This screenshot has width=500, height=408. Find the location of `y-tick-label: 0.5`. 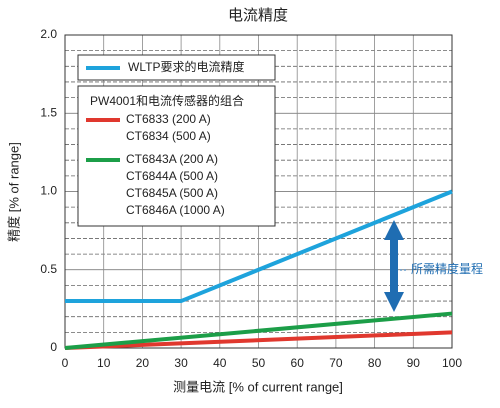

y-tick-label: 0.5 is located at coordinates (48, 269).